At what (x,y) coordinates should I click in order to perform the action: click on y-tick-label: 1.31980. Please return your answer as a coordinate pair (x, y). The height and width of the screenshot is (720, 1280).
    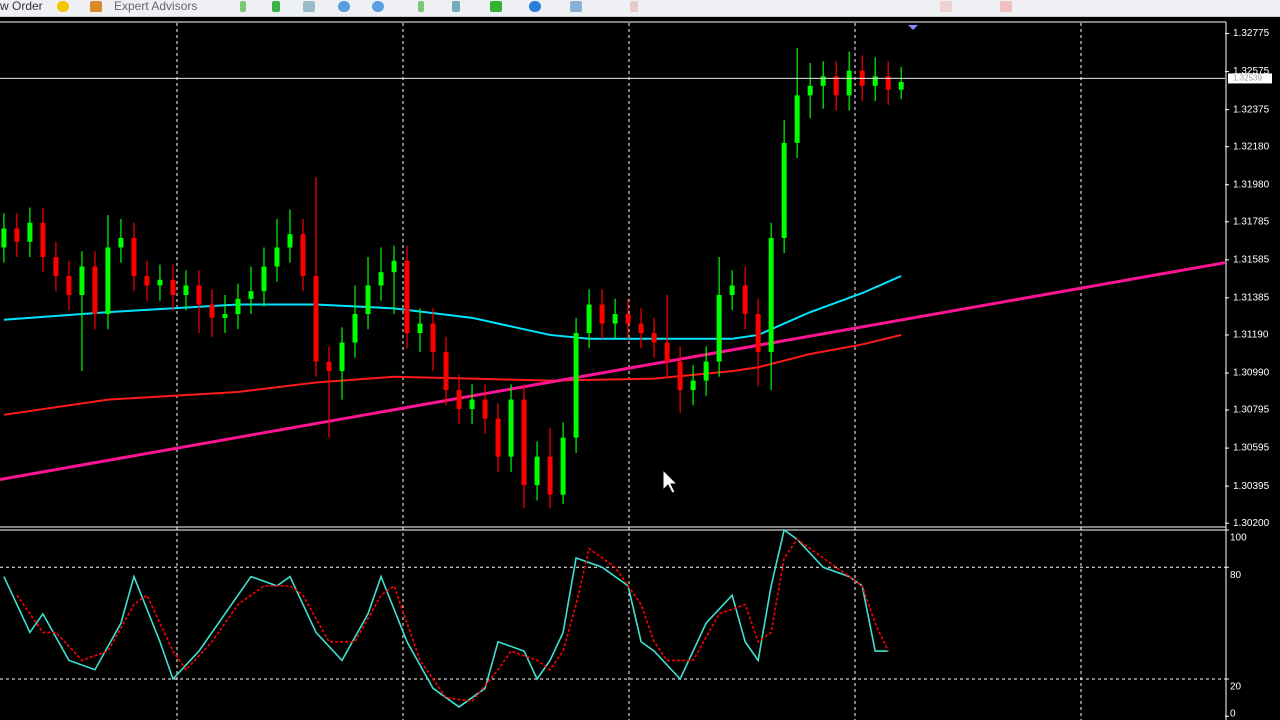
    Looking at the image, I should click on (1251, 184).